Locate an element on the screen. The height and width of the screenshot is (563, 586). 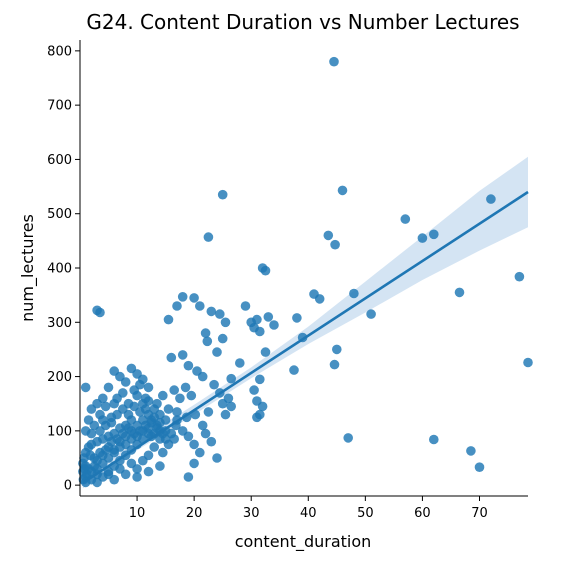
x-tick-label: 60 is located at coordinates (422, 513).